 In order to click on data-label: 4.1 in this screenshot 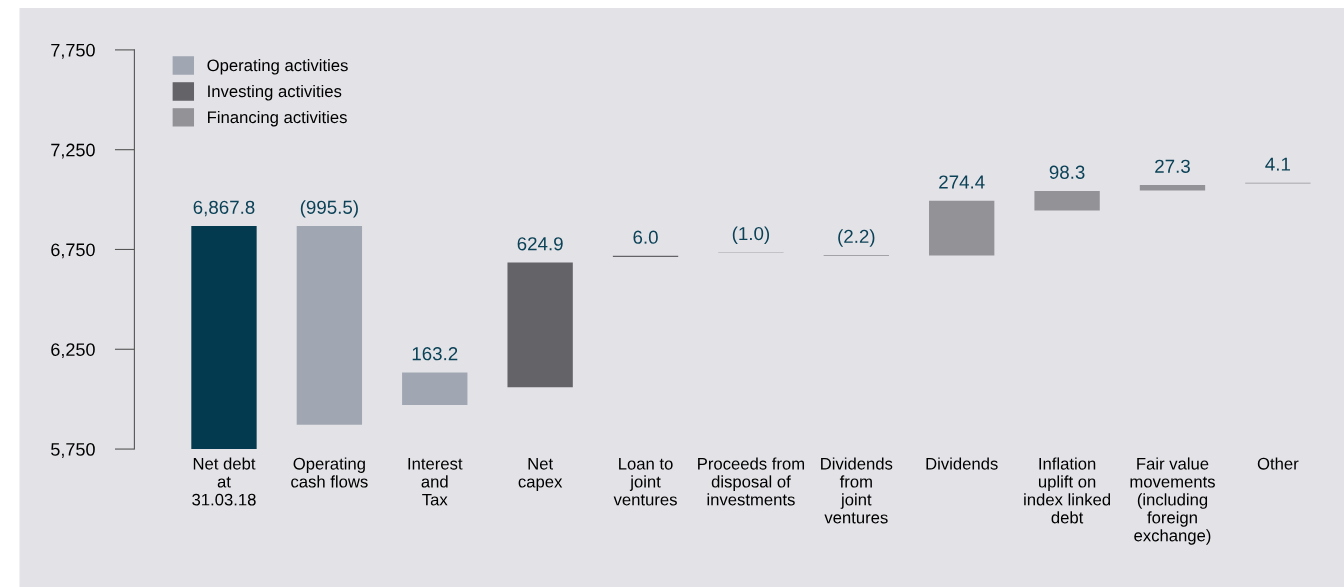, I will do `click(1277, 164)`.